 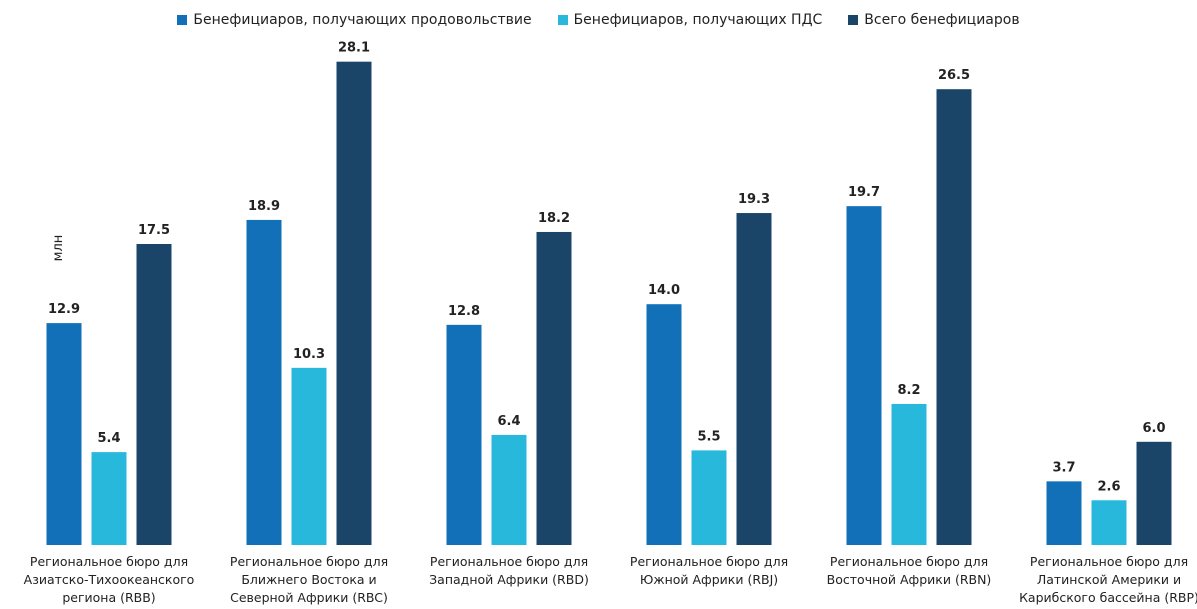 What do you see at coordinates (58, 248) in the screenshot?
I see `y-axis-label: млн` at bounding box center [58, 248].